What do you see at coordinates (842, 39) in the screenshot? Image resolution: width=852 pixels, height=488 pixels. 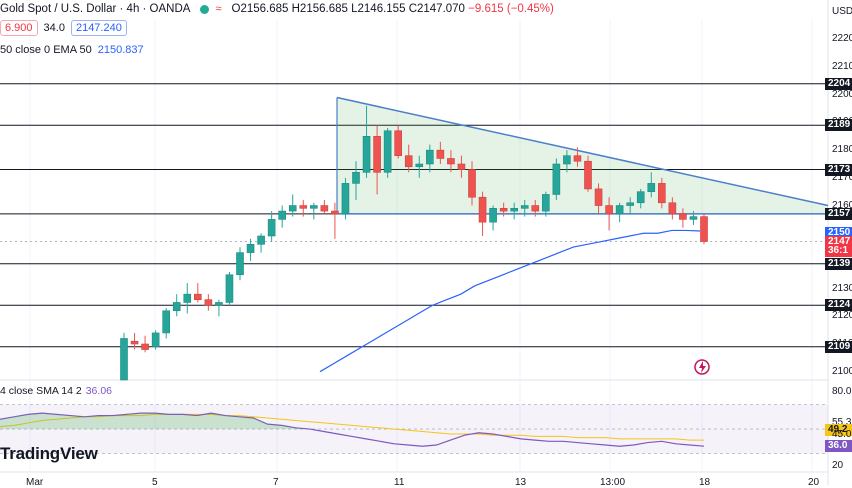 I see `price-tick-label: 2220` at bounding box center [842, 39].